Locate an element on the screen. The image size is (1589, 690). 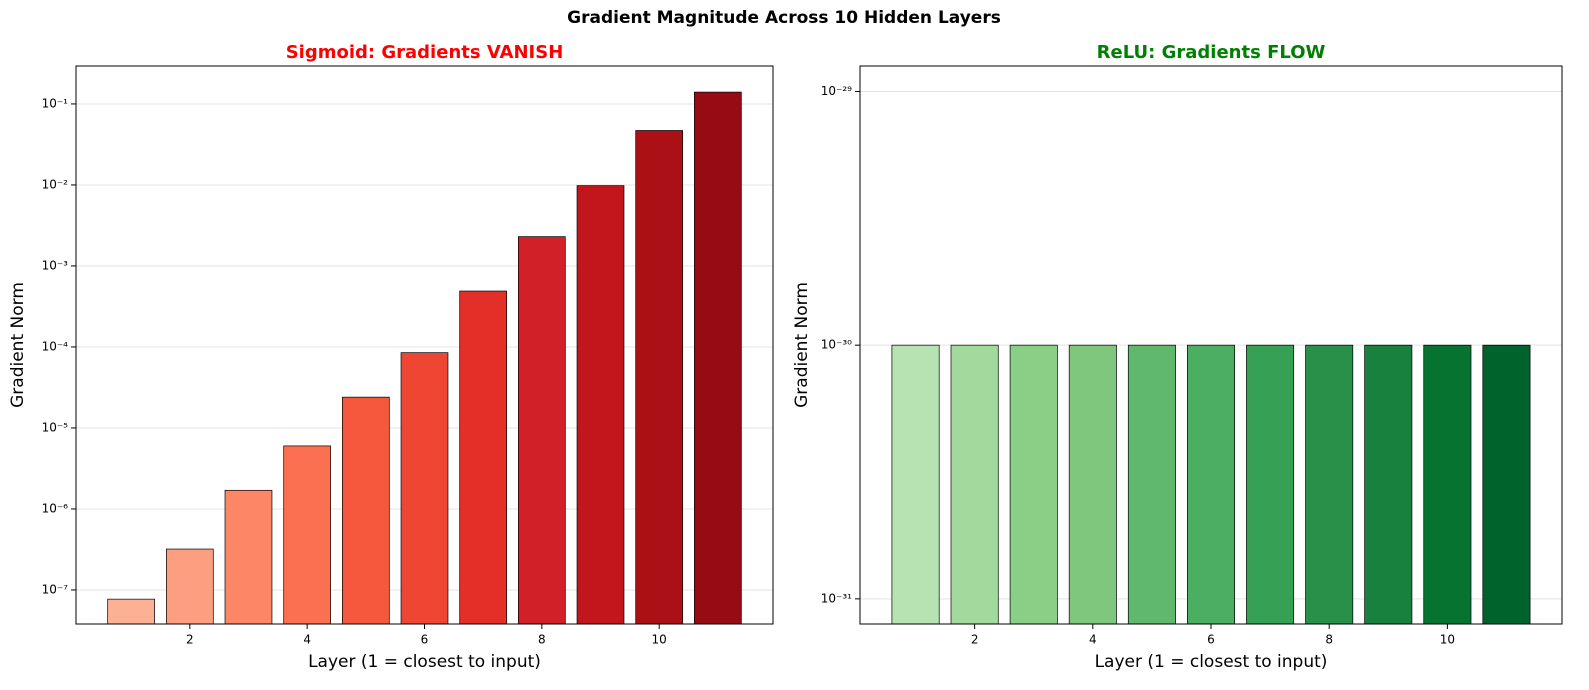
subplot-title: Sigmoid: Gradients VANISH is located at coordinates (425, 52).